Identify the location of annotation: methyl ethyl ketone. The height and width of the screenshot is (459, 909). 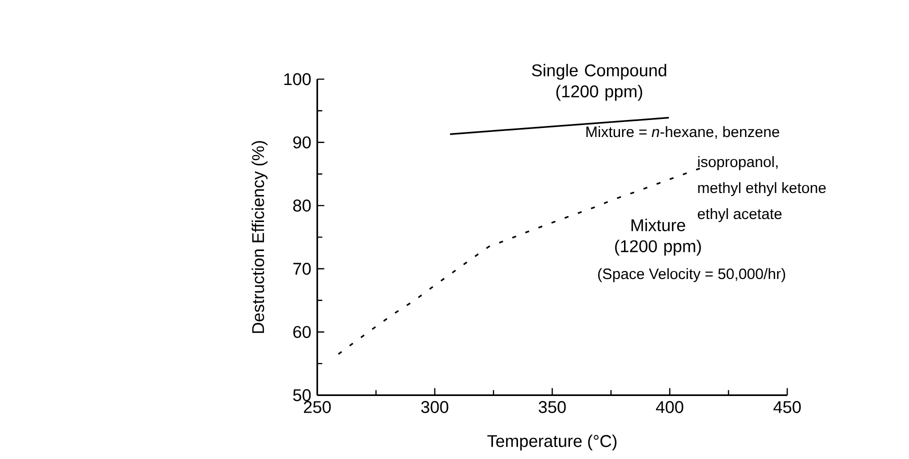
(762, 189).